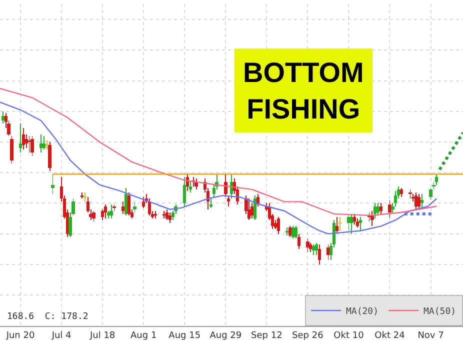 Image resolution: width=463 pixels, height=348 pixels. Describe the element at coordinates (226, 335) in the screenshot. I see `x-tick-label: Aug 29` at that location.